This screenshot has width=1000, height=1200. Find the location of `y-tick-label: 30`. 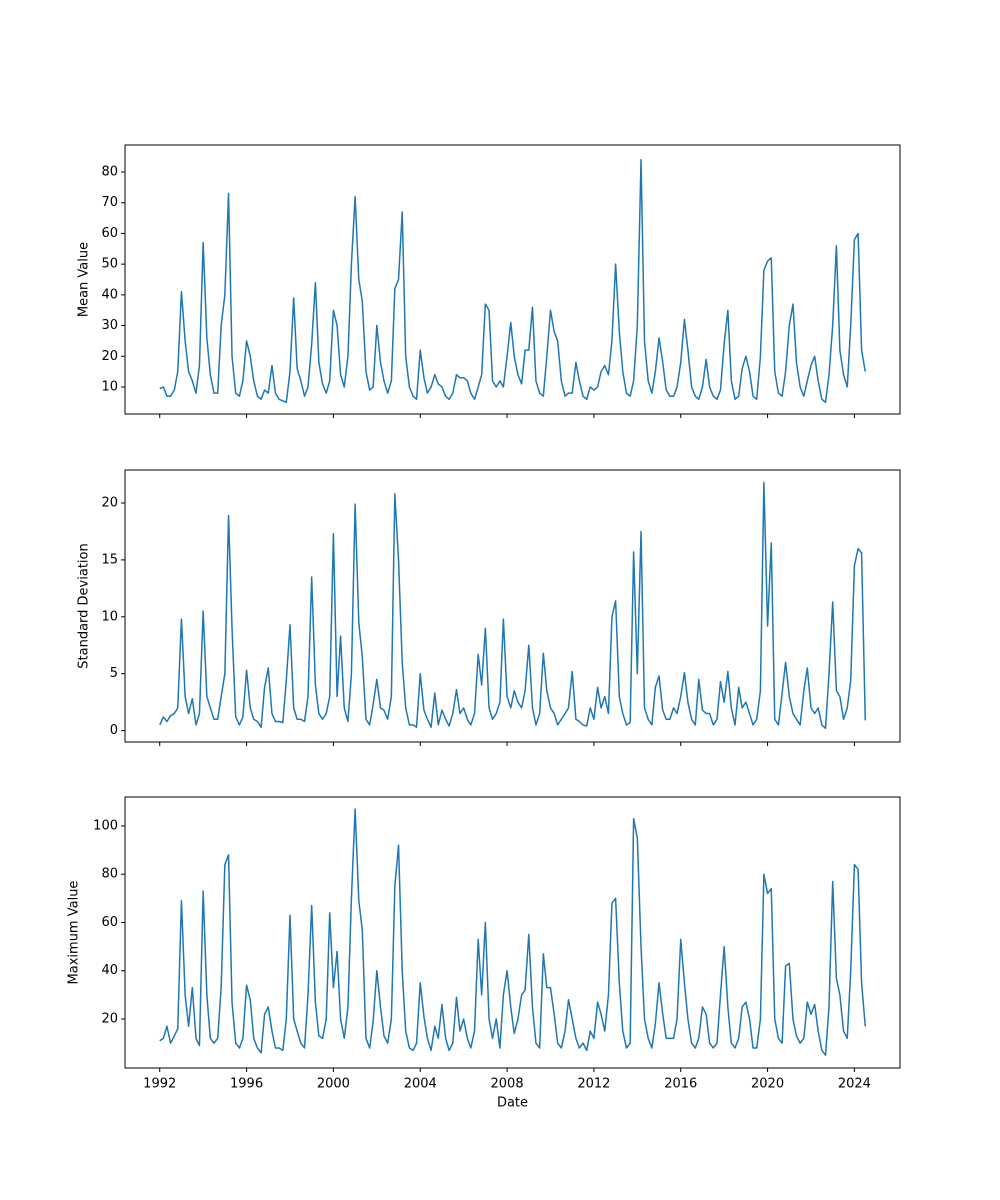

y-tick-label: 30 is located at coordinates (109, 325).